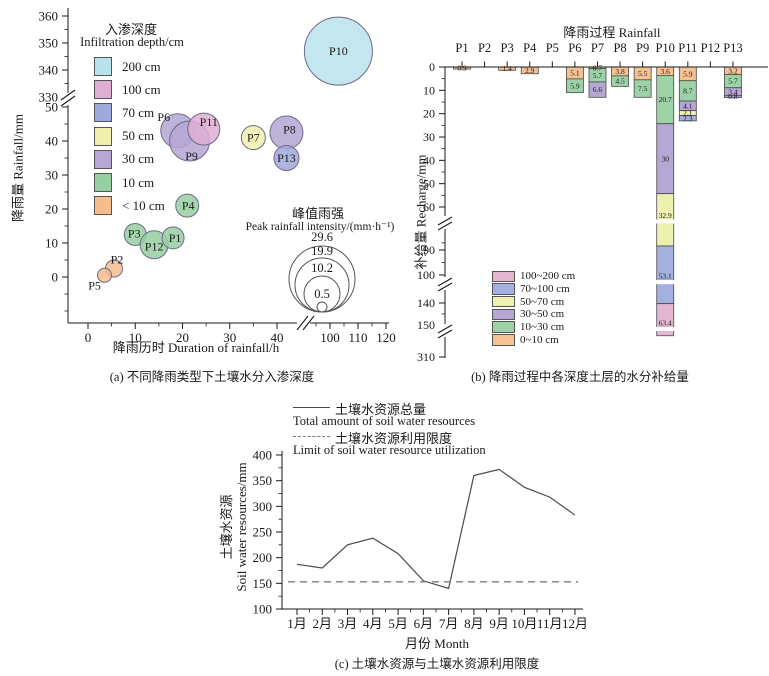 The height and width of the screenshot is (676, 769). Describe the element at coordinates (49, 70) in the screenshot. I see `y-tick-label: 340` at that location.